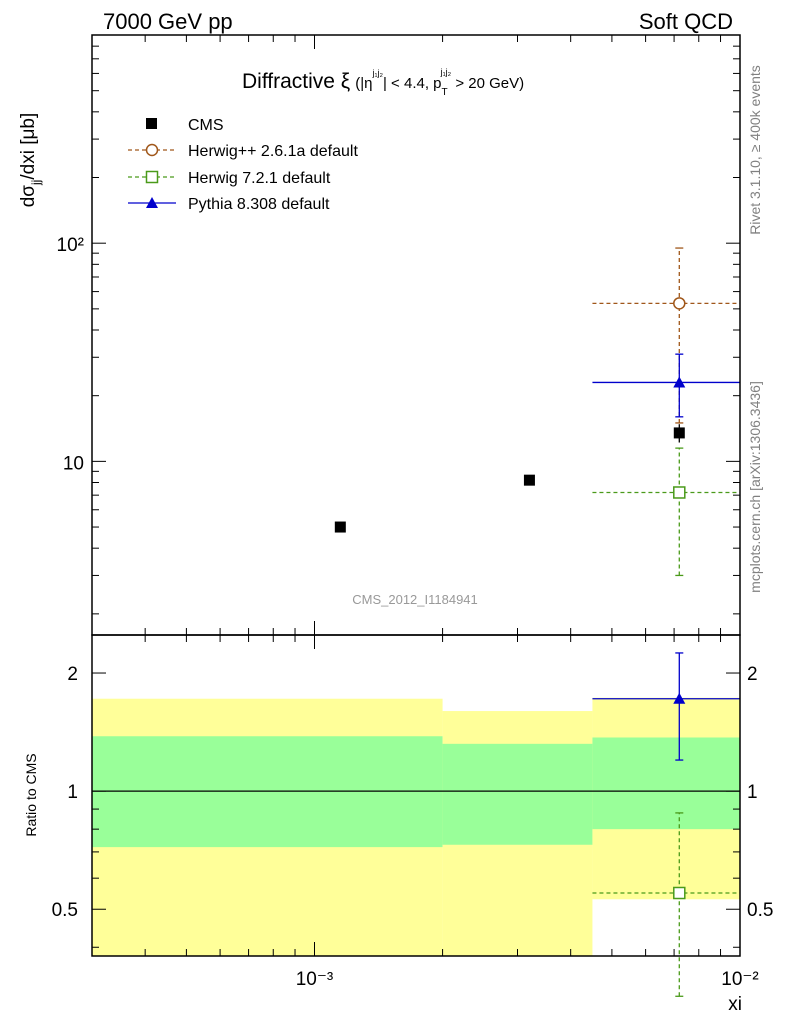 The image size is (786, 1024). Describe the element at coordinates (760, 910) in the screenshot. I see `ratio-y-tick-label-right: 0.5` at that location.